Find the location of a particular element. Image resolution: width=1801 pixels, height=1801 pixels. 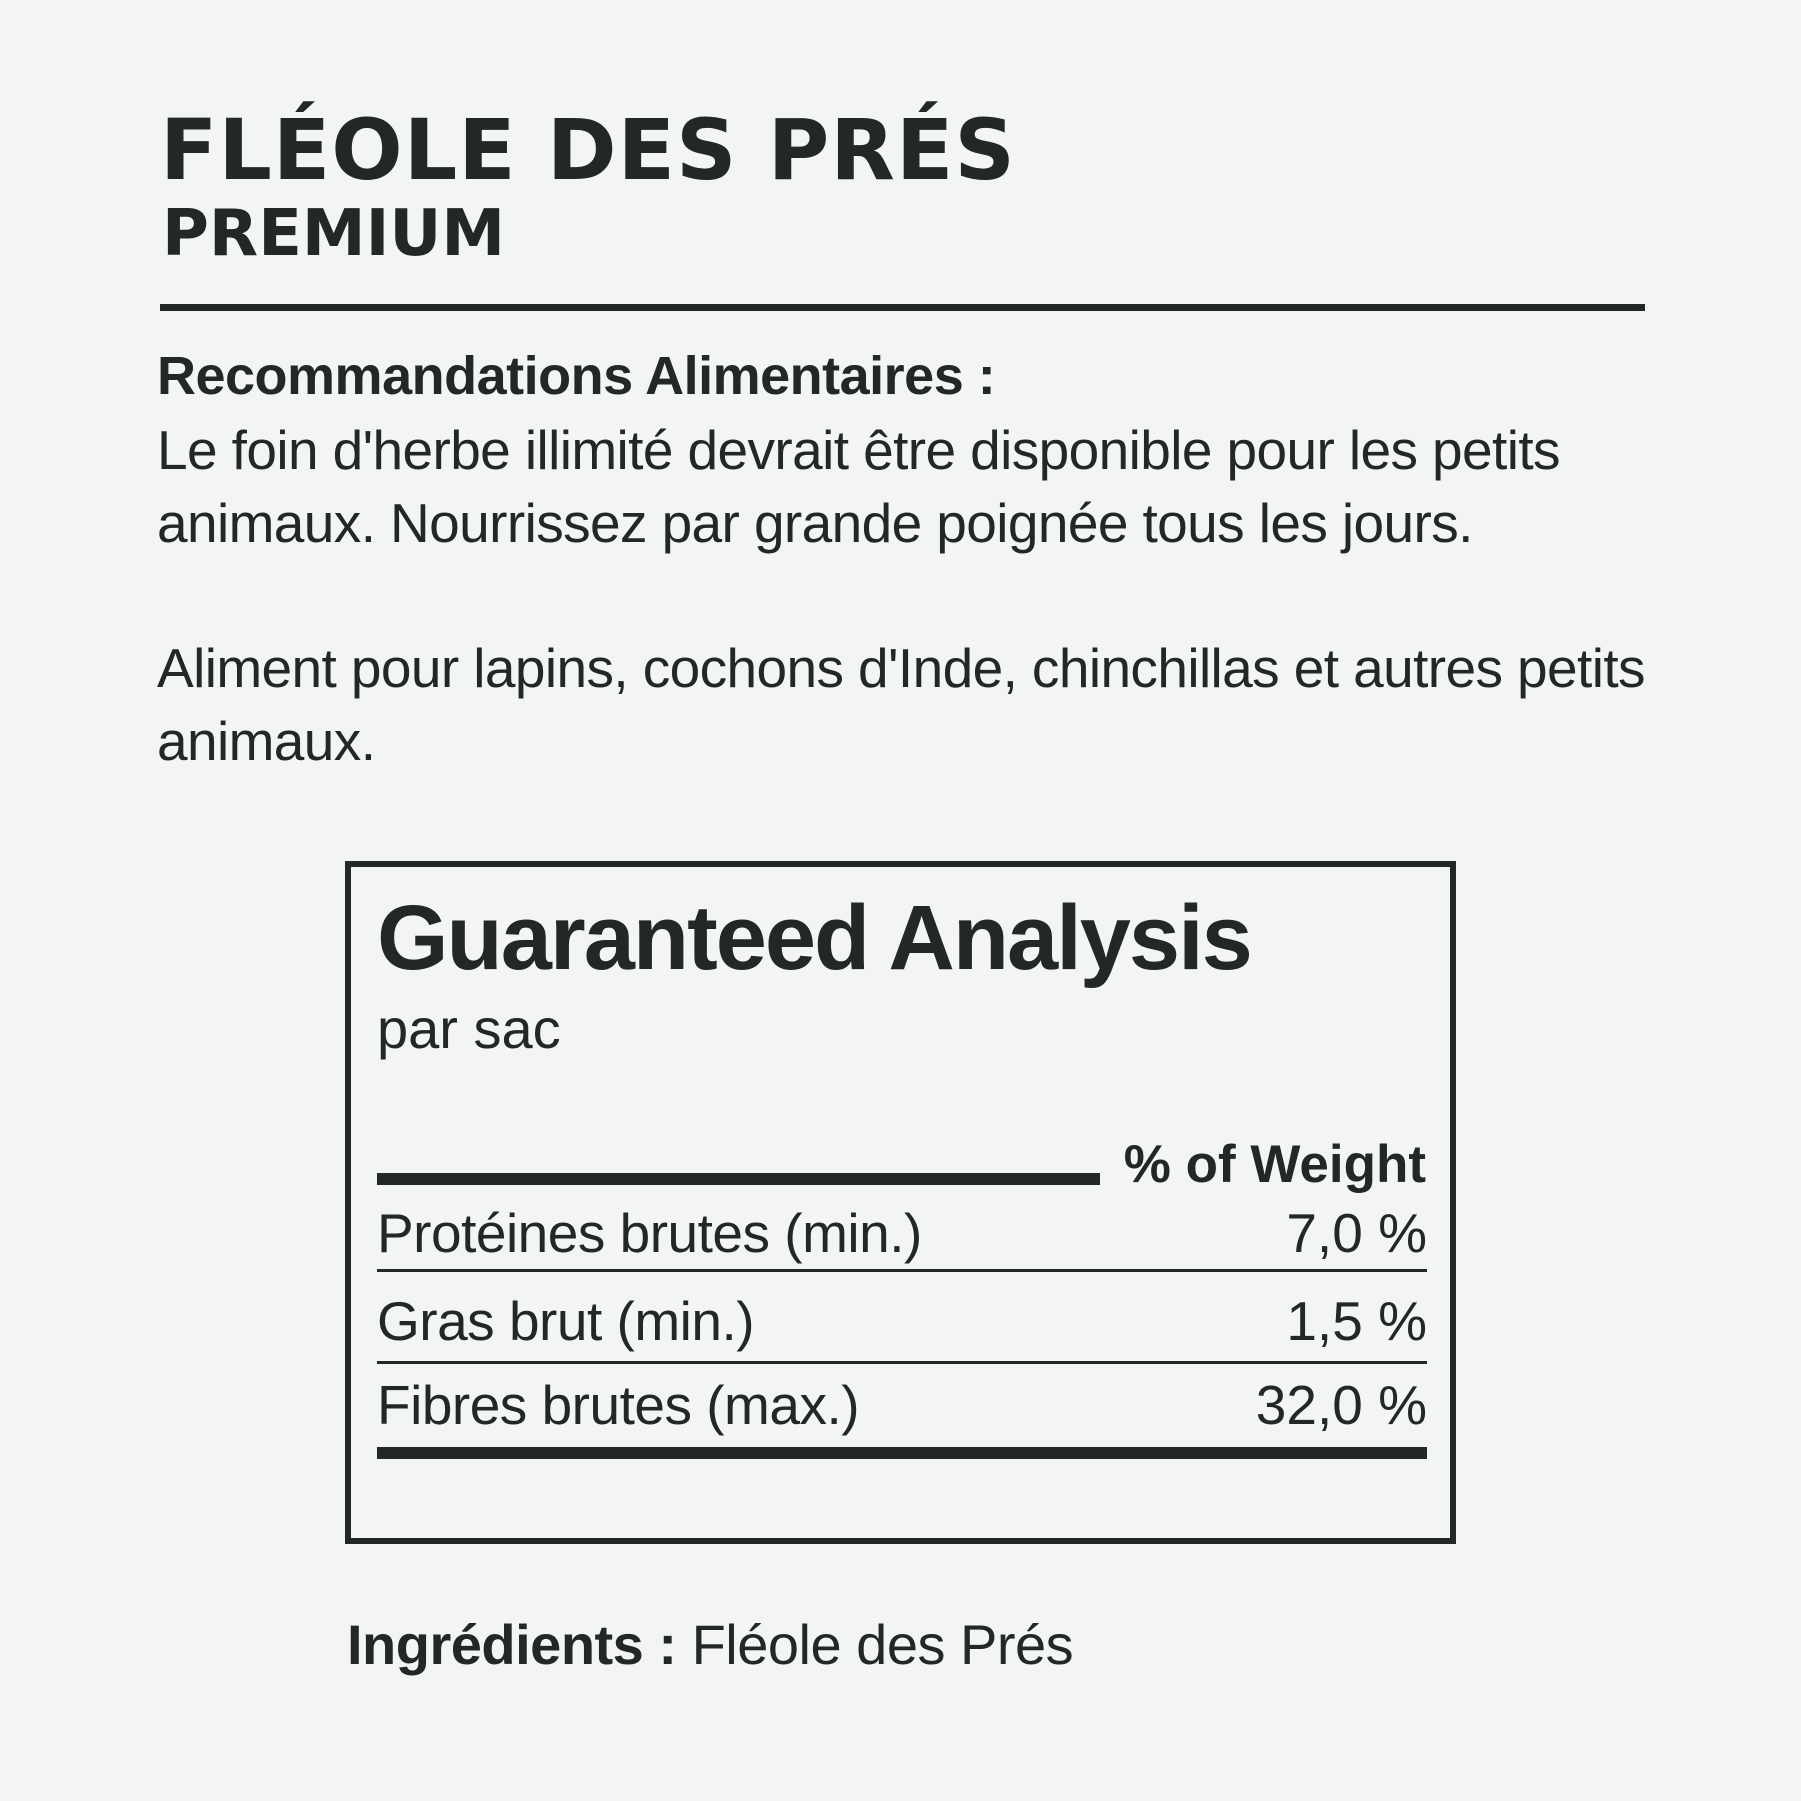

ingredients-value: Fléole des Prés is located at coordinates (882, 1644).